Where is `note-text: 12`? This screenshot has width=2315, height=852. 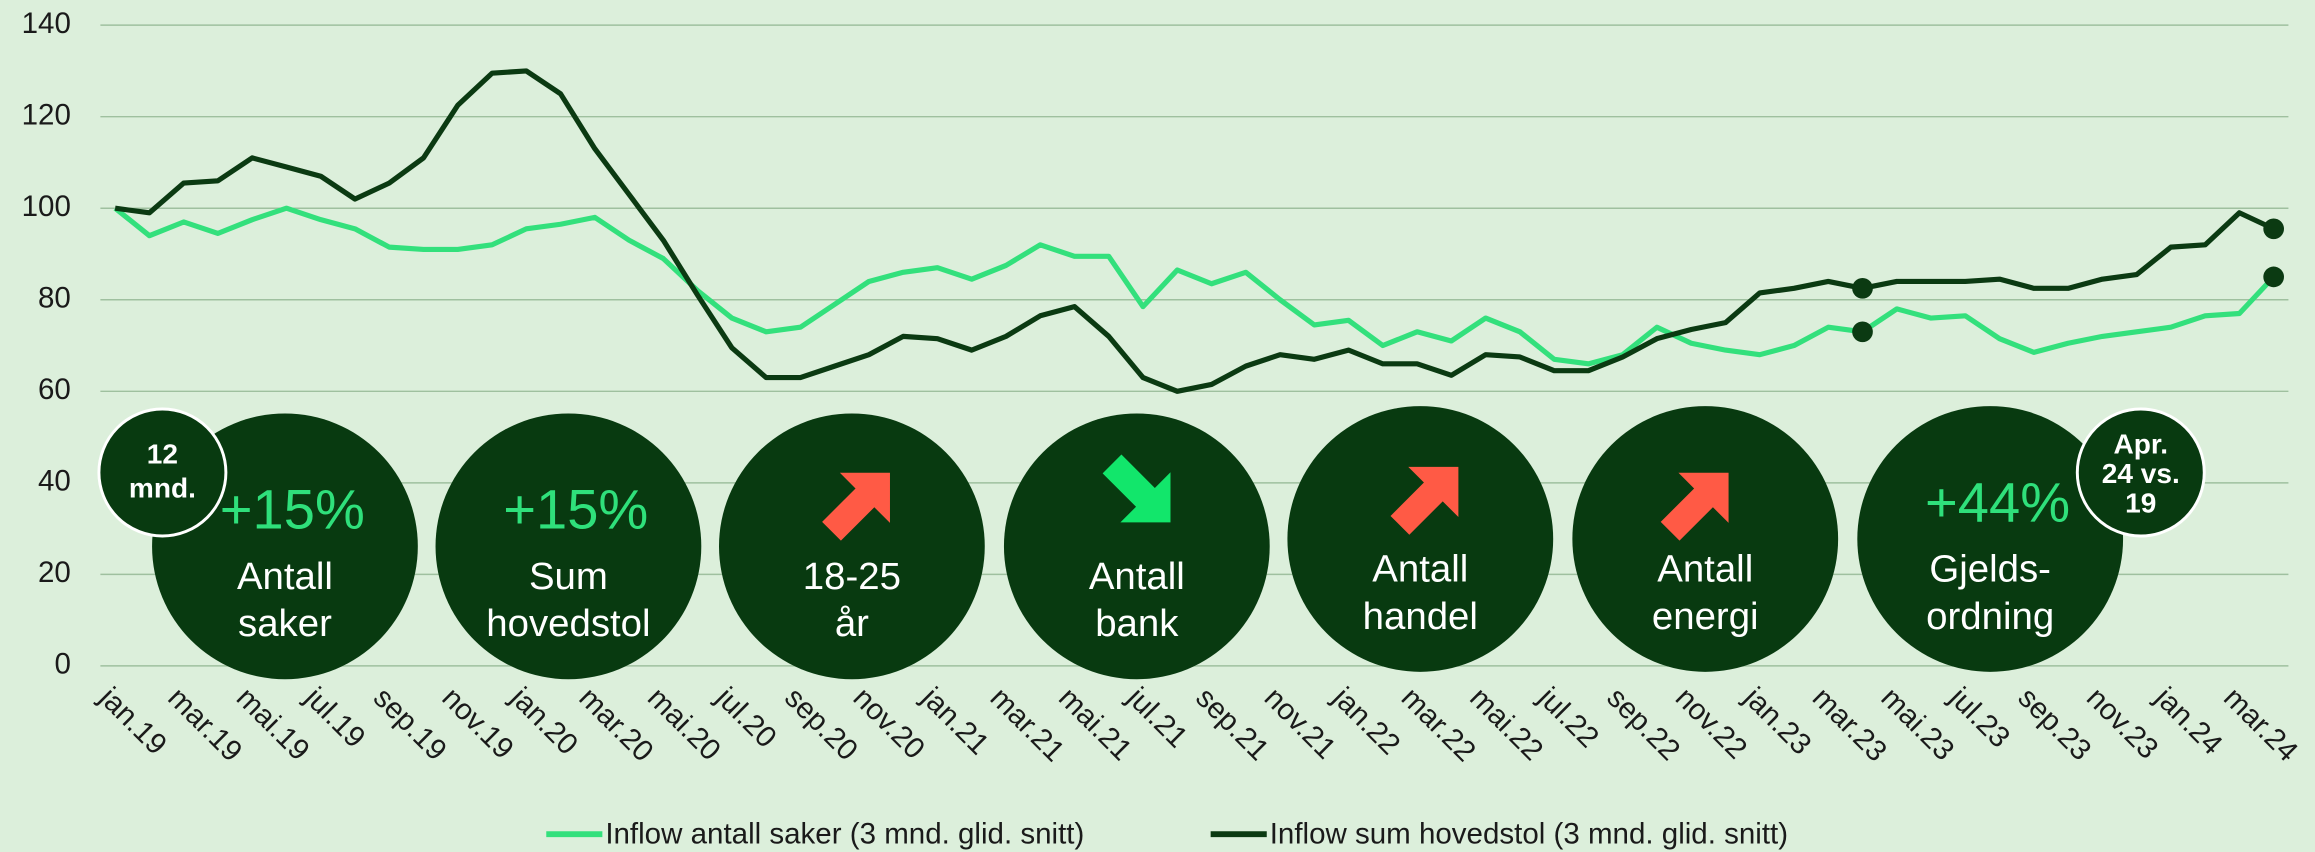
note-text: 12 is located at coordinates (162, 454).